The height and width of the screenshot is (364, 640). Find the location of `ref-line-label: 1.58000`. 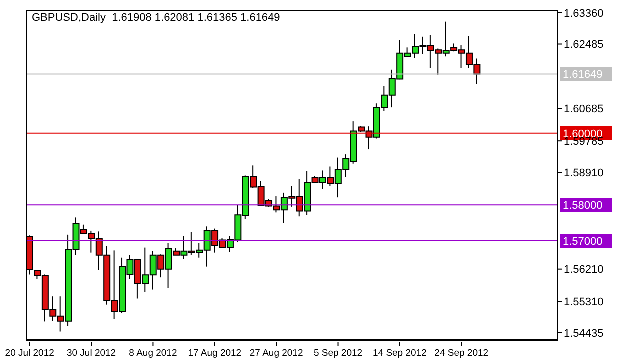

ref-line-label: 1.58000 is located at coordinates (583, 206).